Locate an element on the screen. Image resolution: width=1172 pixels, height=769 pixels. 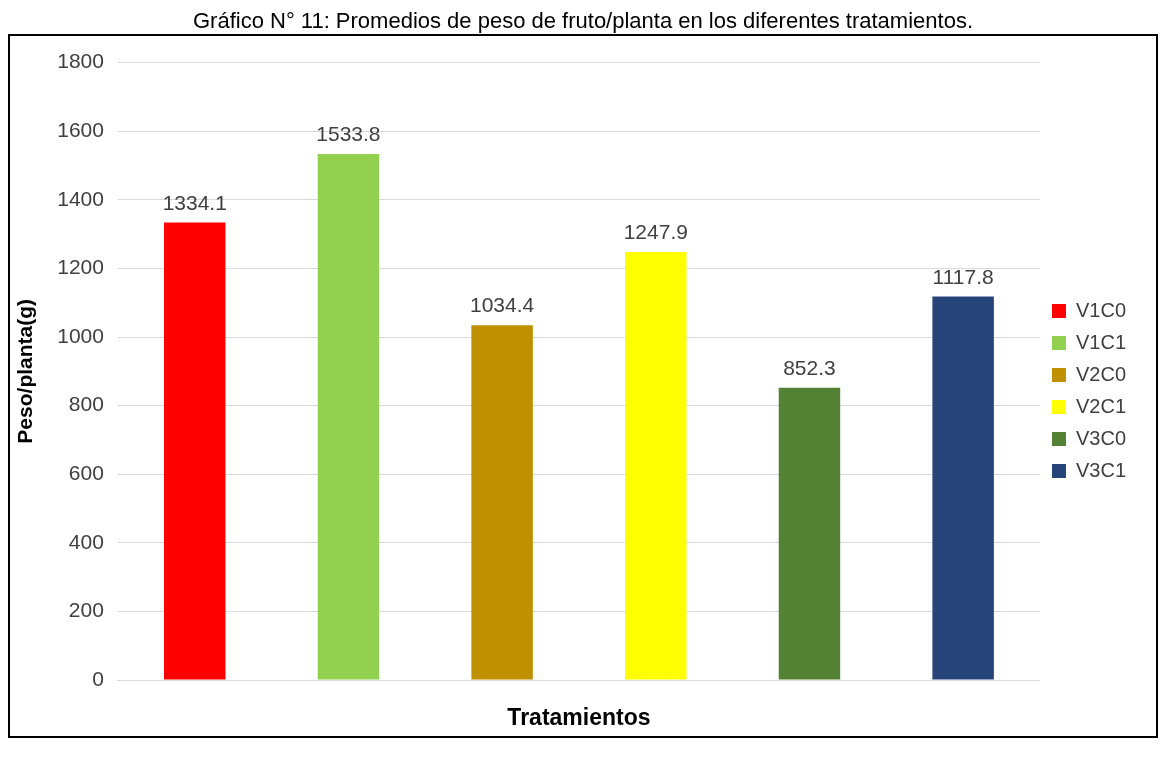
y-tick-label: 1200 is located at coordinates (80, 267).